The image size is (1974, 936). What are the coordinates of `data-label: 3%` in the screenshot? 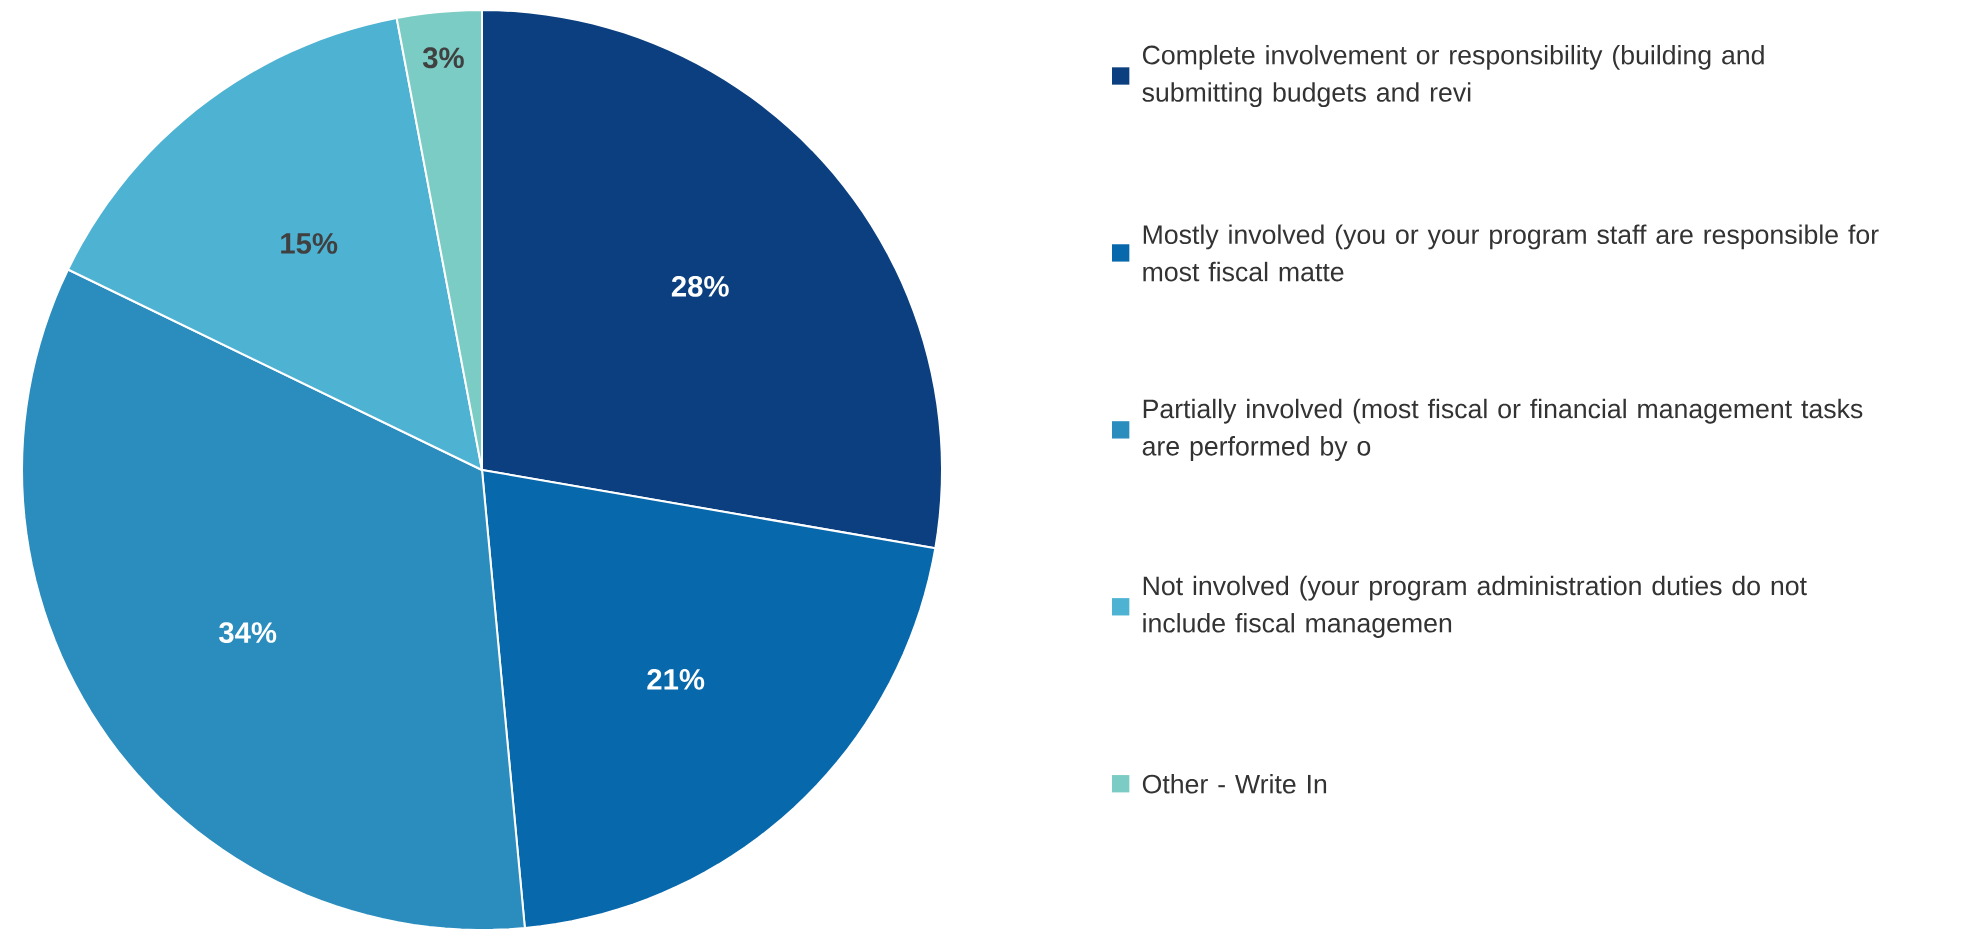 It's located at (443, 58).